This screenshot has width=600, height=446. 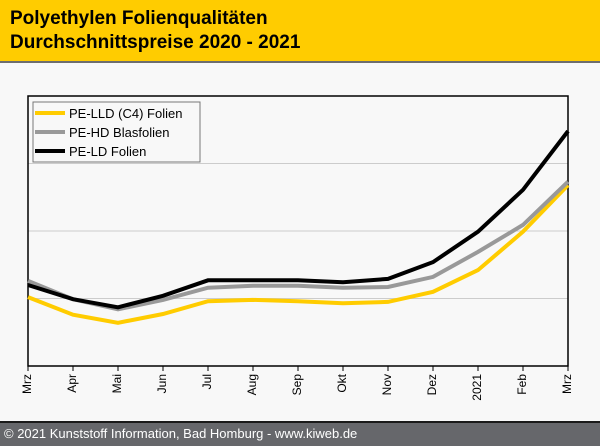 What do you see at coordinates (107, 151) in the screenshot?
I see `legend-label: PE-LD Folien` at bounding box center [107, 151].